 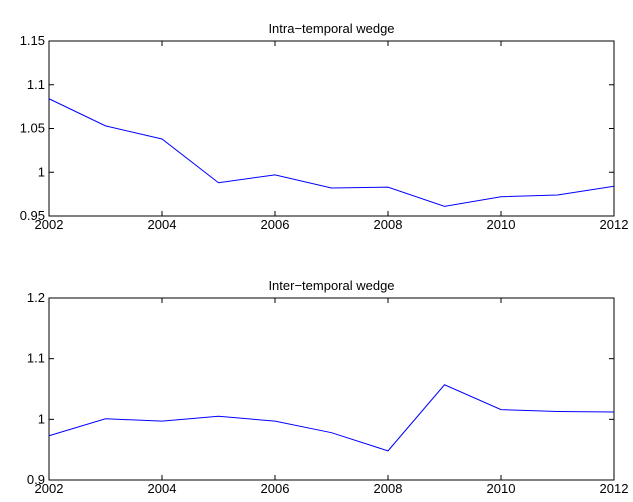 What do you see at coordinates (36, 479) in the screenshot?
I see `y-tick-label: 0.9` at bounding box center [36, 479].